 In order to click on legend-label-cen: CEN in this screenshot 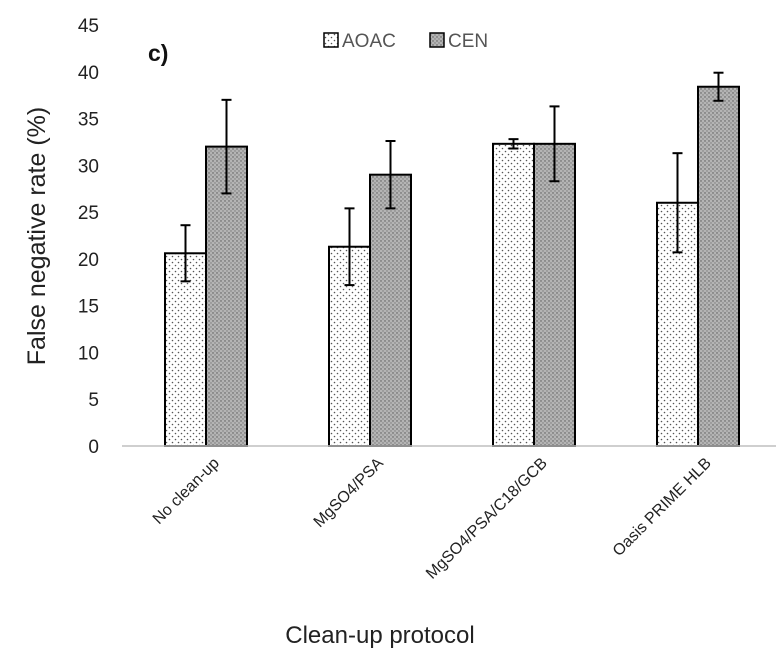, I will do `click(468, 41)`.